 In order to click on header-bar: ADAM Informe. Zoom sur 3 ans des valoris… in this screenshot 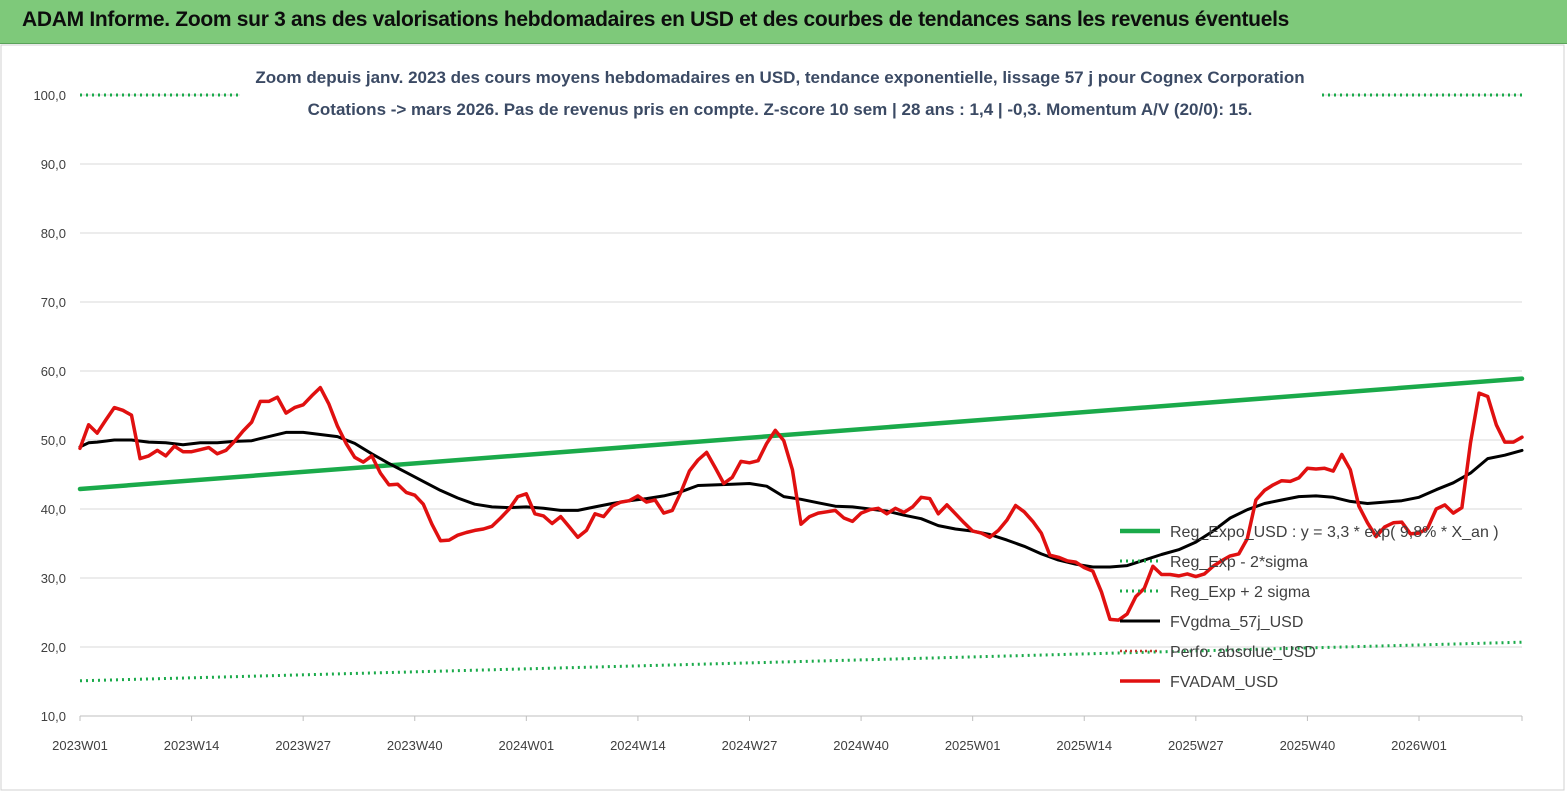, I will do `click(783, 22)`.